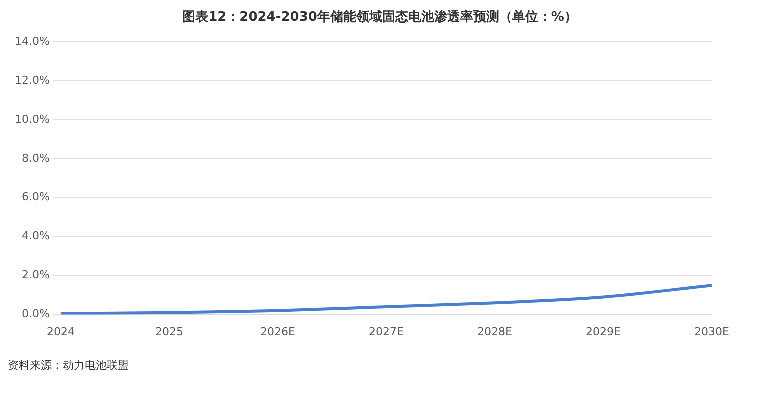  What do you see at coordinates (36, 197) in the screenshot?
I see `y-tick-label: 6.0%` at bounding box center [36, 197].